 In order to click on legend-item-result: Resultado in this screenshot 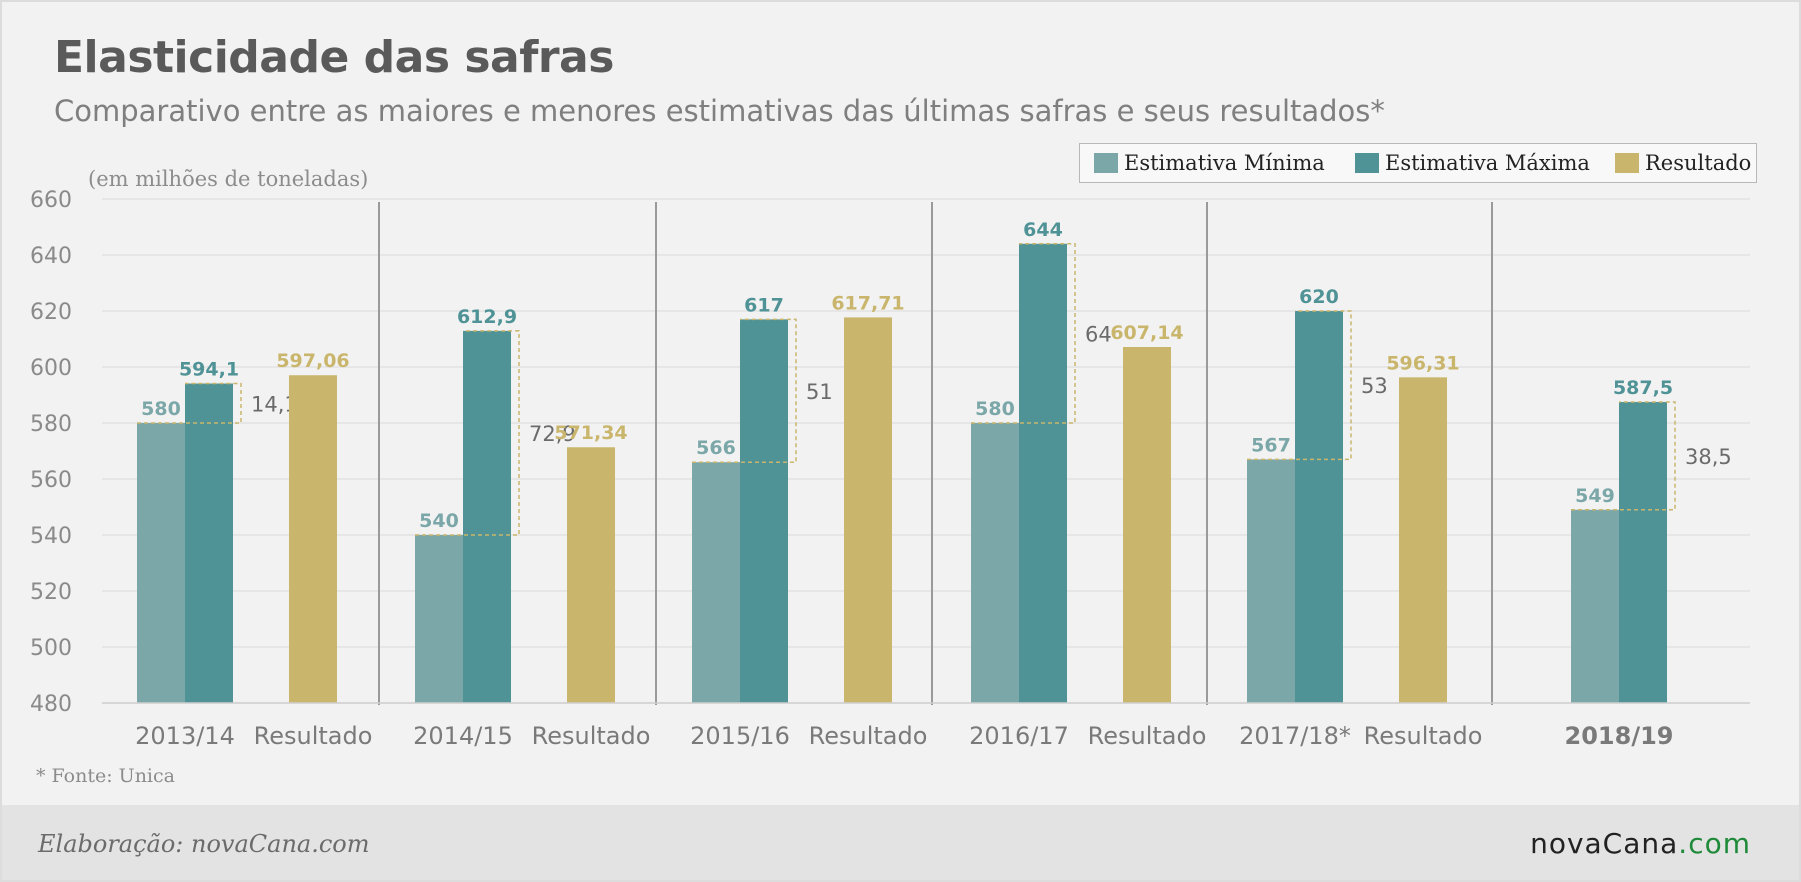, I will do `click(1683, 163)`.